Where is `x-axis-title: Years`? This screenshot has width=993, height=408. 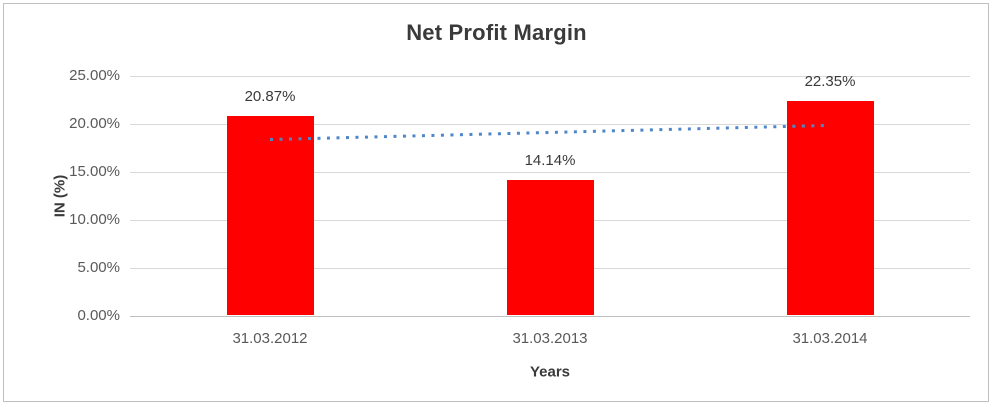
x-axis-title: Years is located at coordinates (550, 372).